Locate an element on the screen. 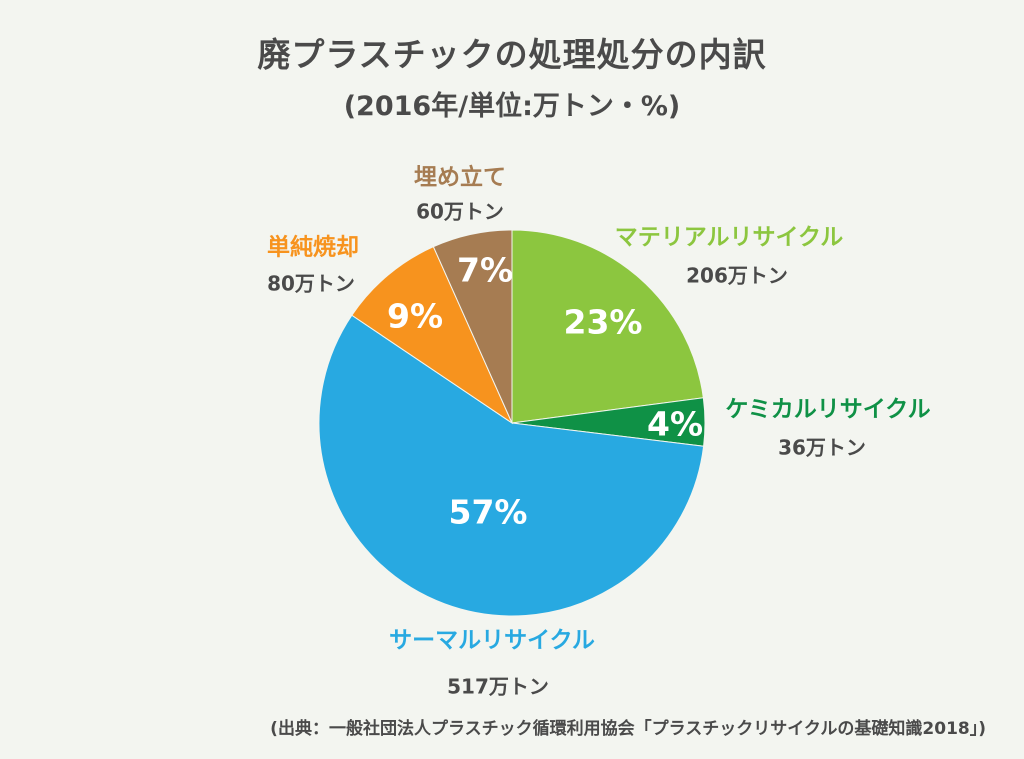  category-label-material: マテリアルリサイクル is located at coordinates (729, 238).